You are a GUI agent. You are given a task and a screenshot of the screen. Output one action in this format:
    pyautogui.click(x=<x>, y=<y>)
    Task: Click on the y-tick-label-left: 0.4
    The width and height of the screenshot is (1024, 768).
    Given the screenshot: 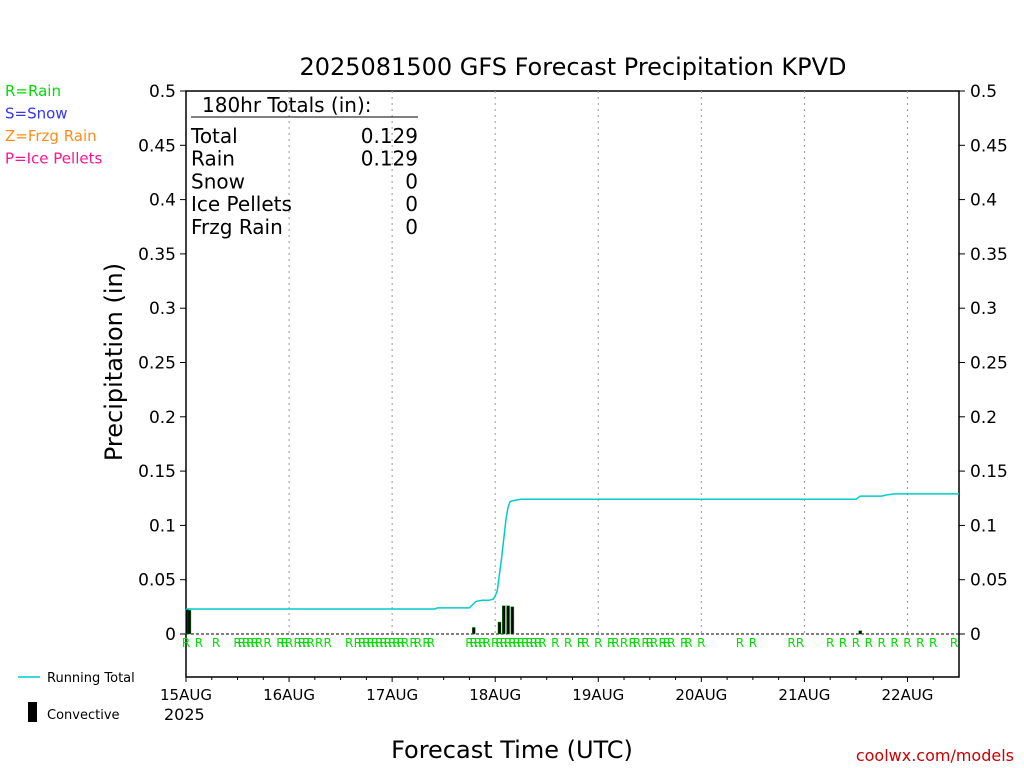 What is the action you would take?
    pyautogui.click(x=162, y=201)
    